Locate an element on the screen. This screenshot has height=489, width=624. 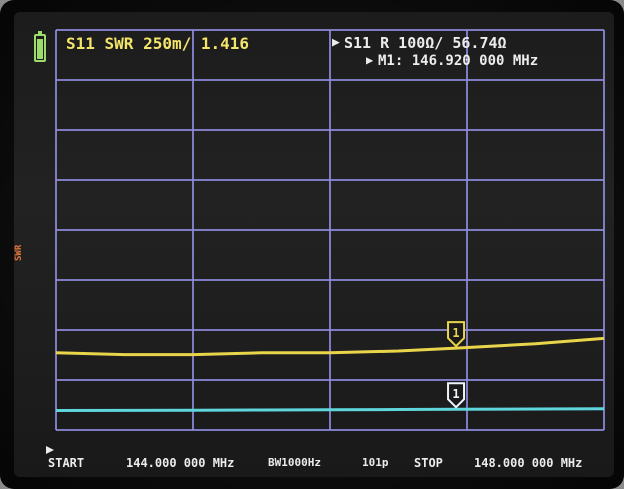
marker-readout: M1: 146.920 000 MHz is located at coordinates (458, 61).